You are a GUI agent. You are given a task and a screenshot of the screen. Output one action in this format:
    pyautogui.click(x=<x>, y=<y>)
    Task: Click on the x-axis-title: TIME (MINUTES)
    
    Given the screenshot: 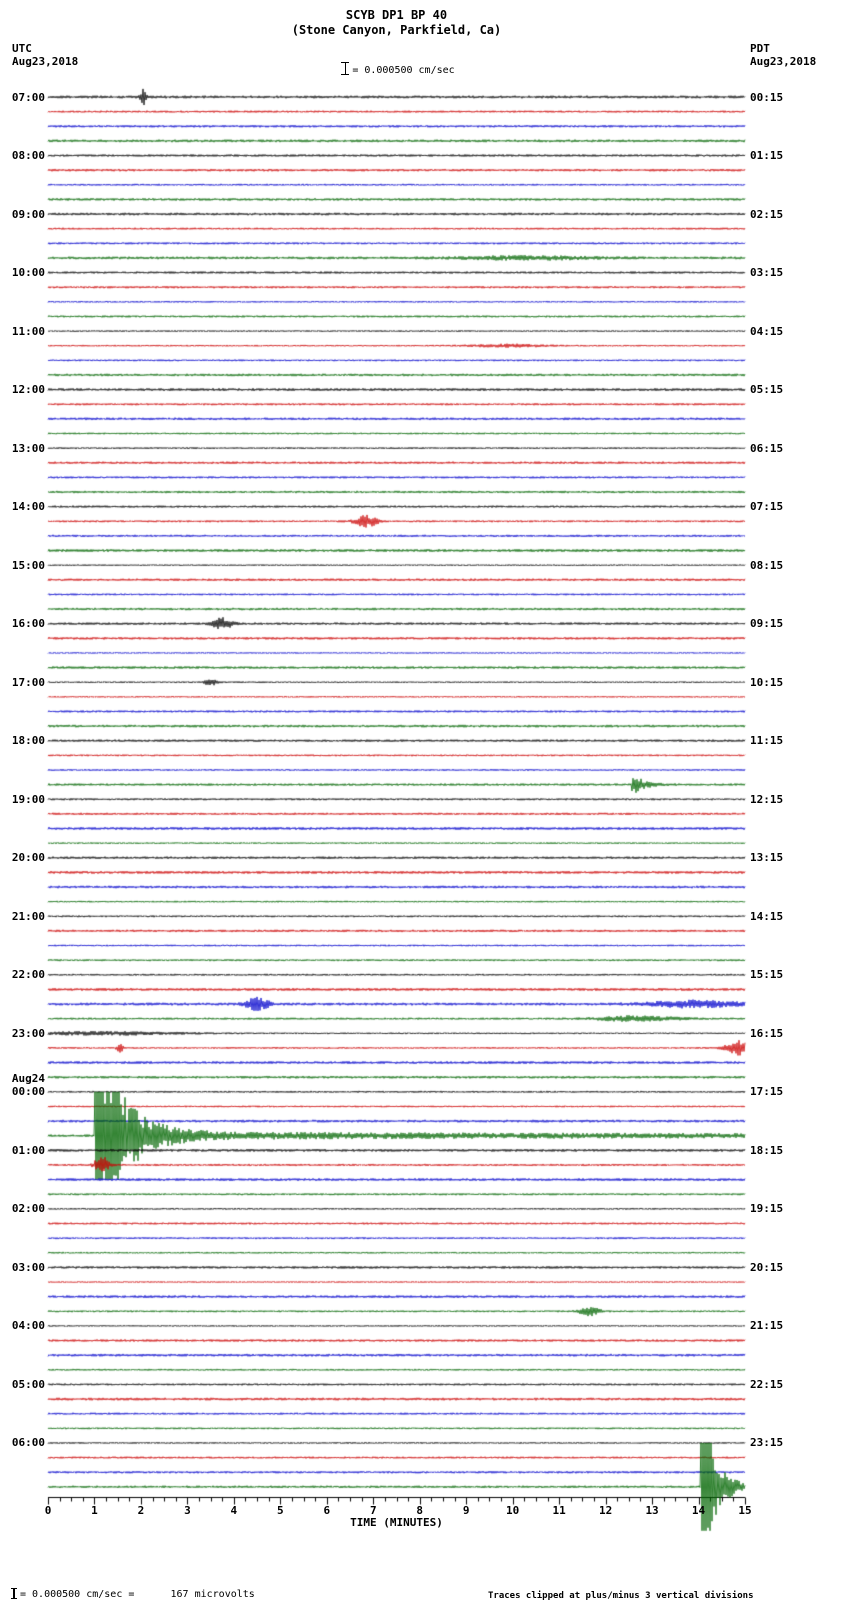 What is the action you would take?
    pyautogui.click(x=396, y=1522)
    